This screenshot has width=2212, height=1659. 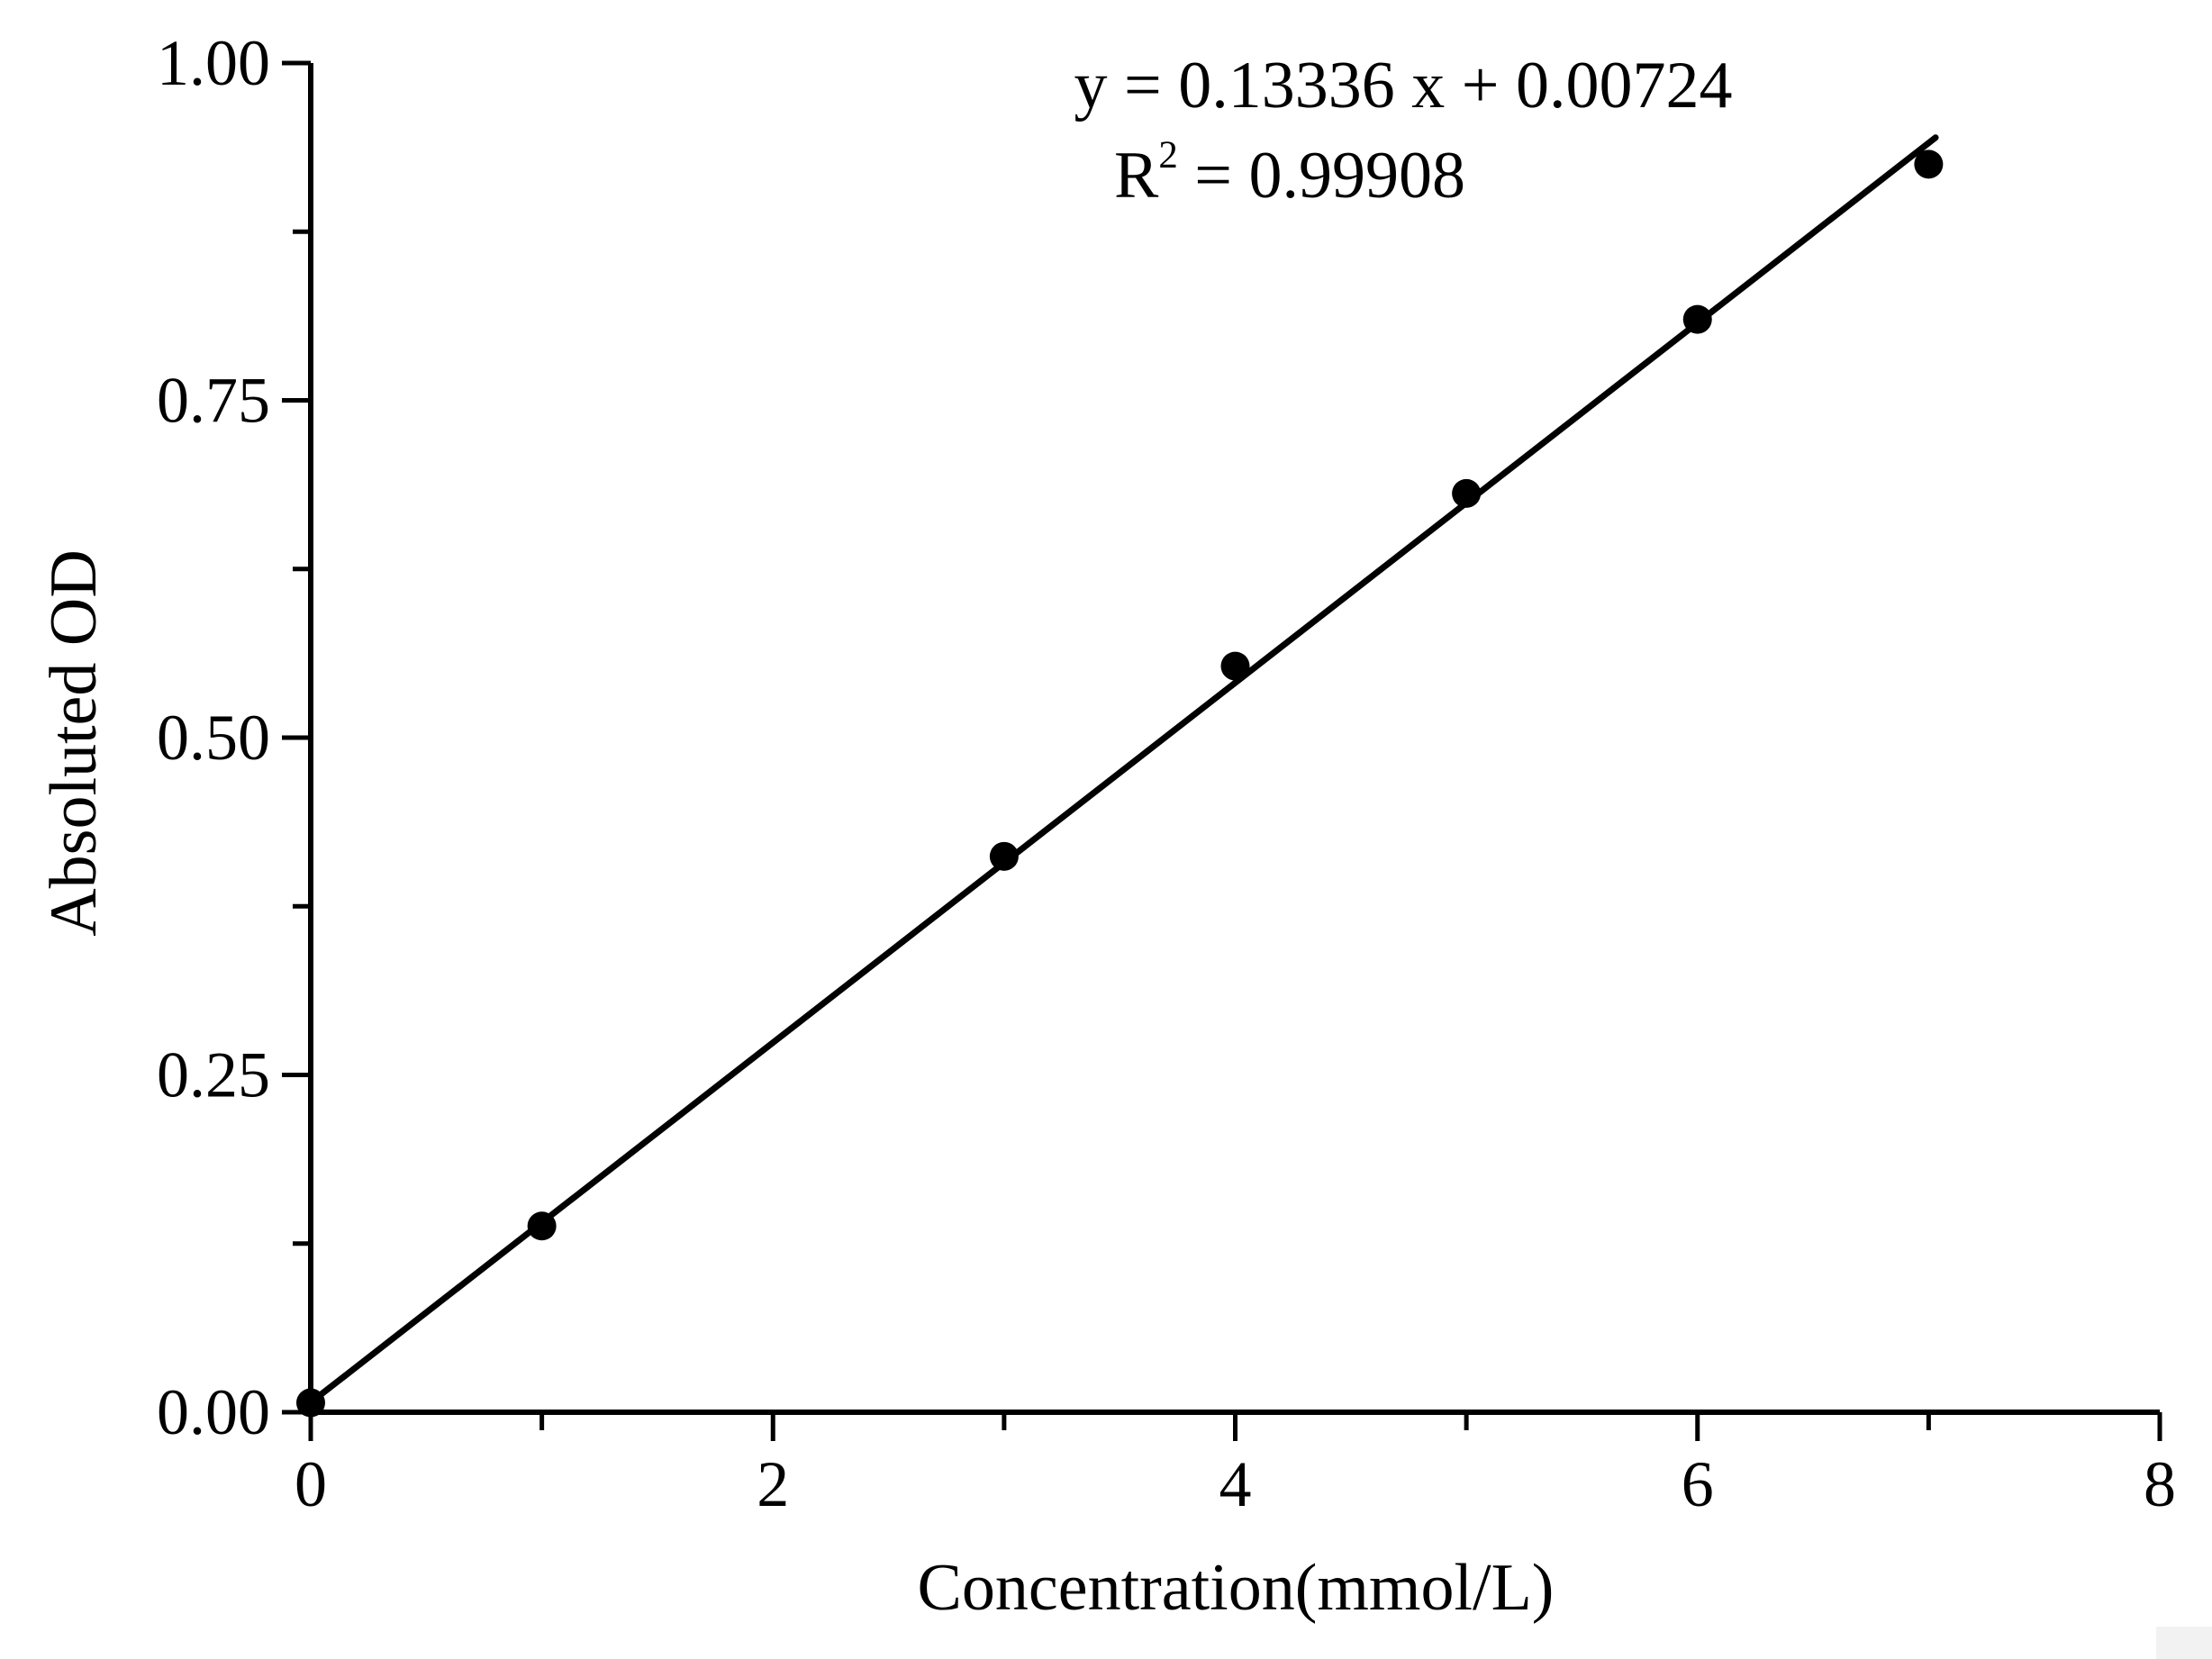 I want to click on y-tick-label: 0.50, so click(x=213, y=738).